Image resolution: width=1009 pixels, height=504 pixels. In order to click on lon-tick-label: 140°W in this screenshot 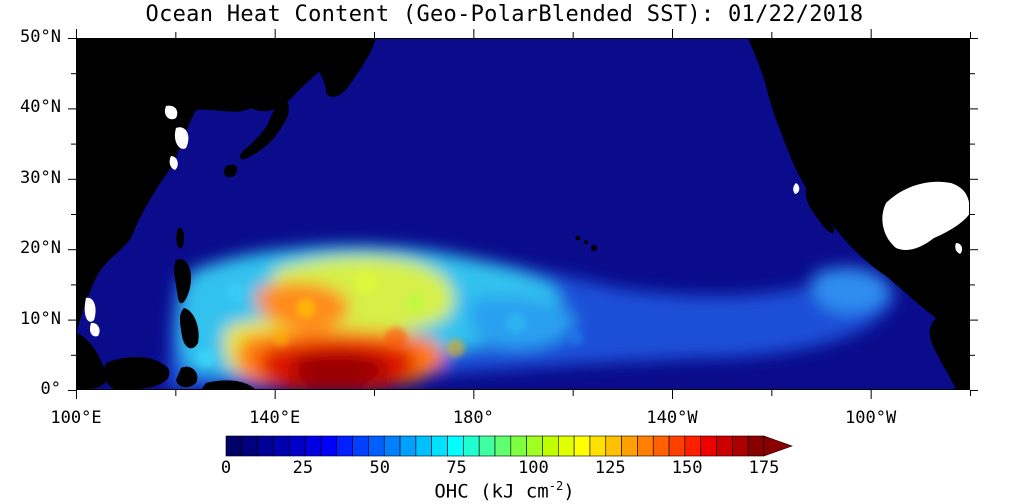, I will do `click(672, 418)`.